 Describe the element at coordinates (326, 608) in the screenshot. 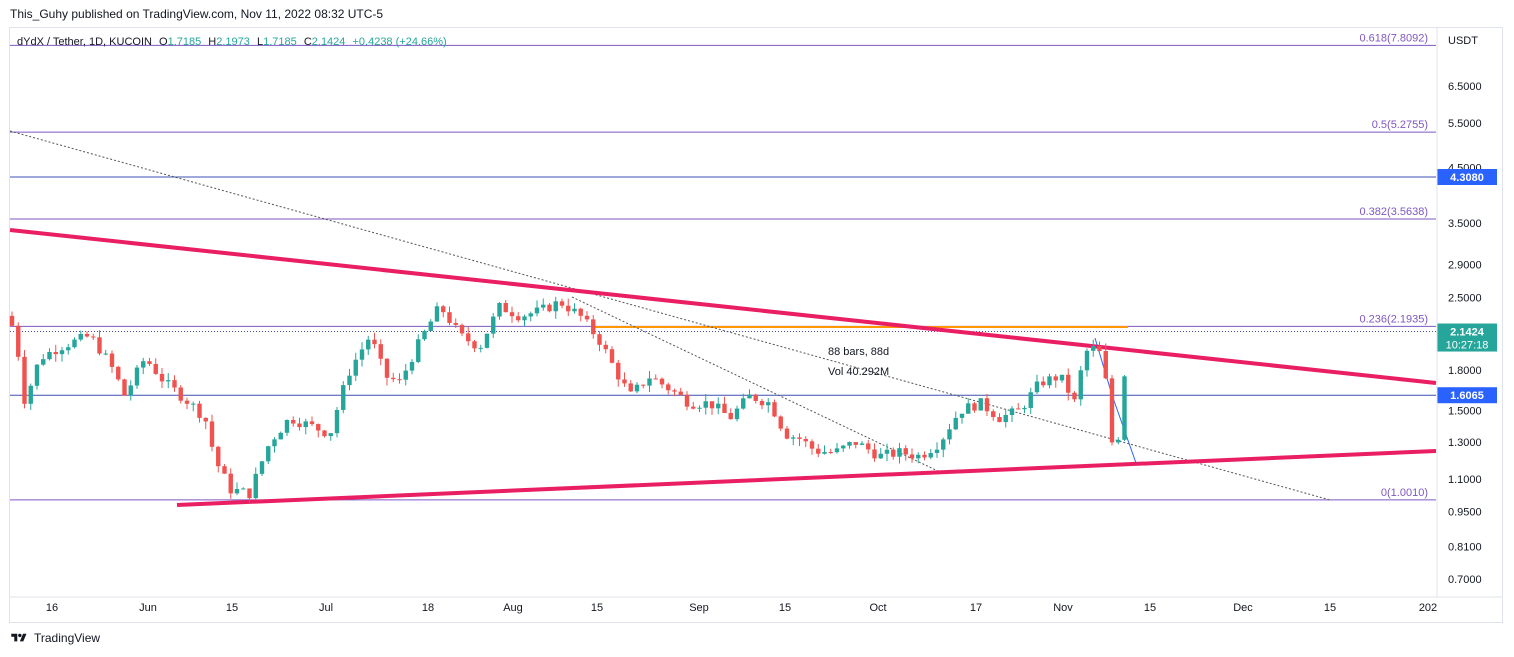

I see `time-tick-label: Jul` at that location.